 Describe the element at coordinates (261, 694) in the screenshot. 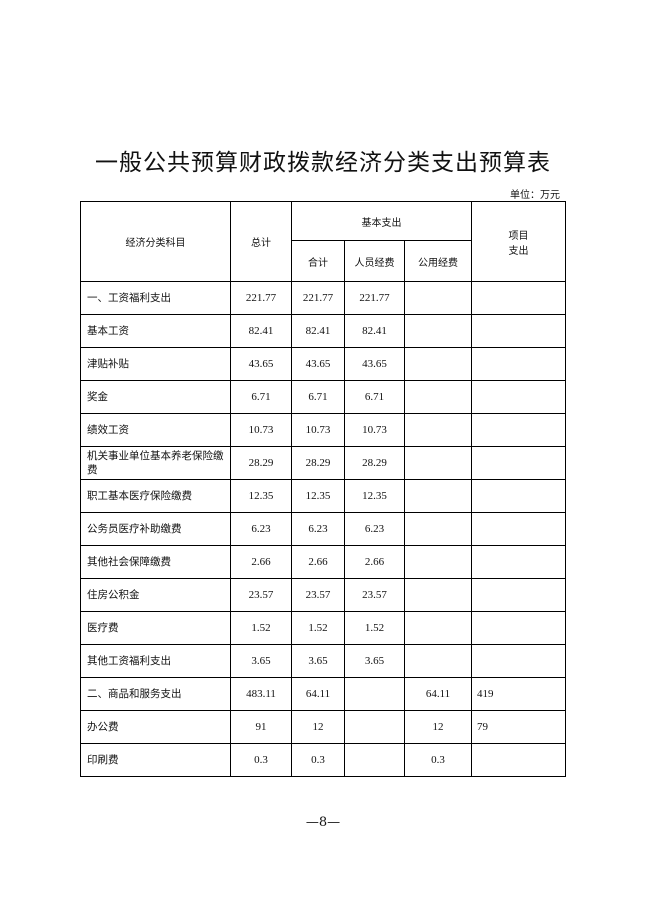

I see `cell-total: 483.11` at that location.